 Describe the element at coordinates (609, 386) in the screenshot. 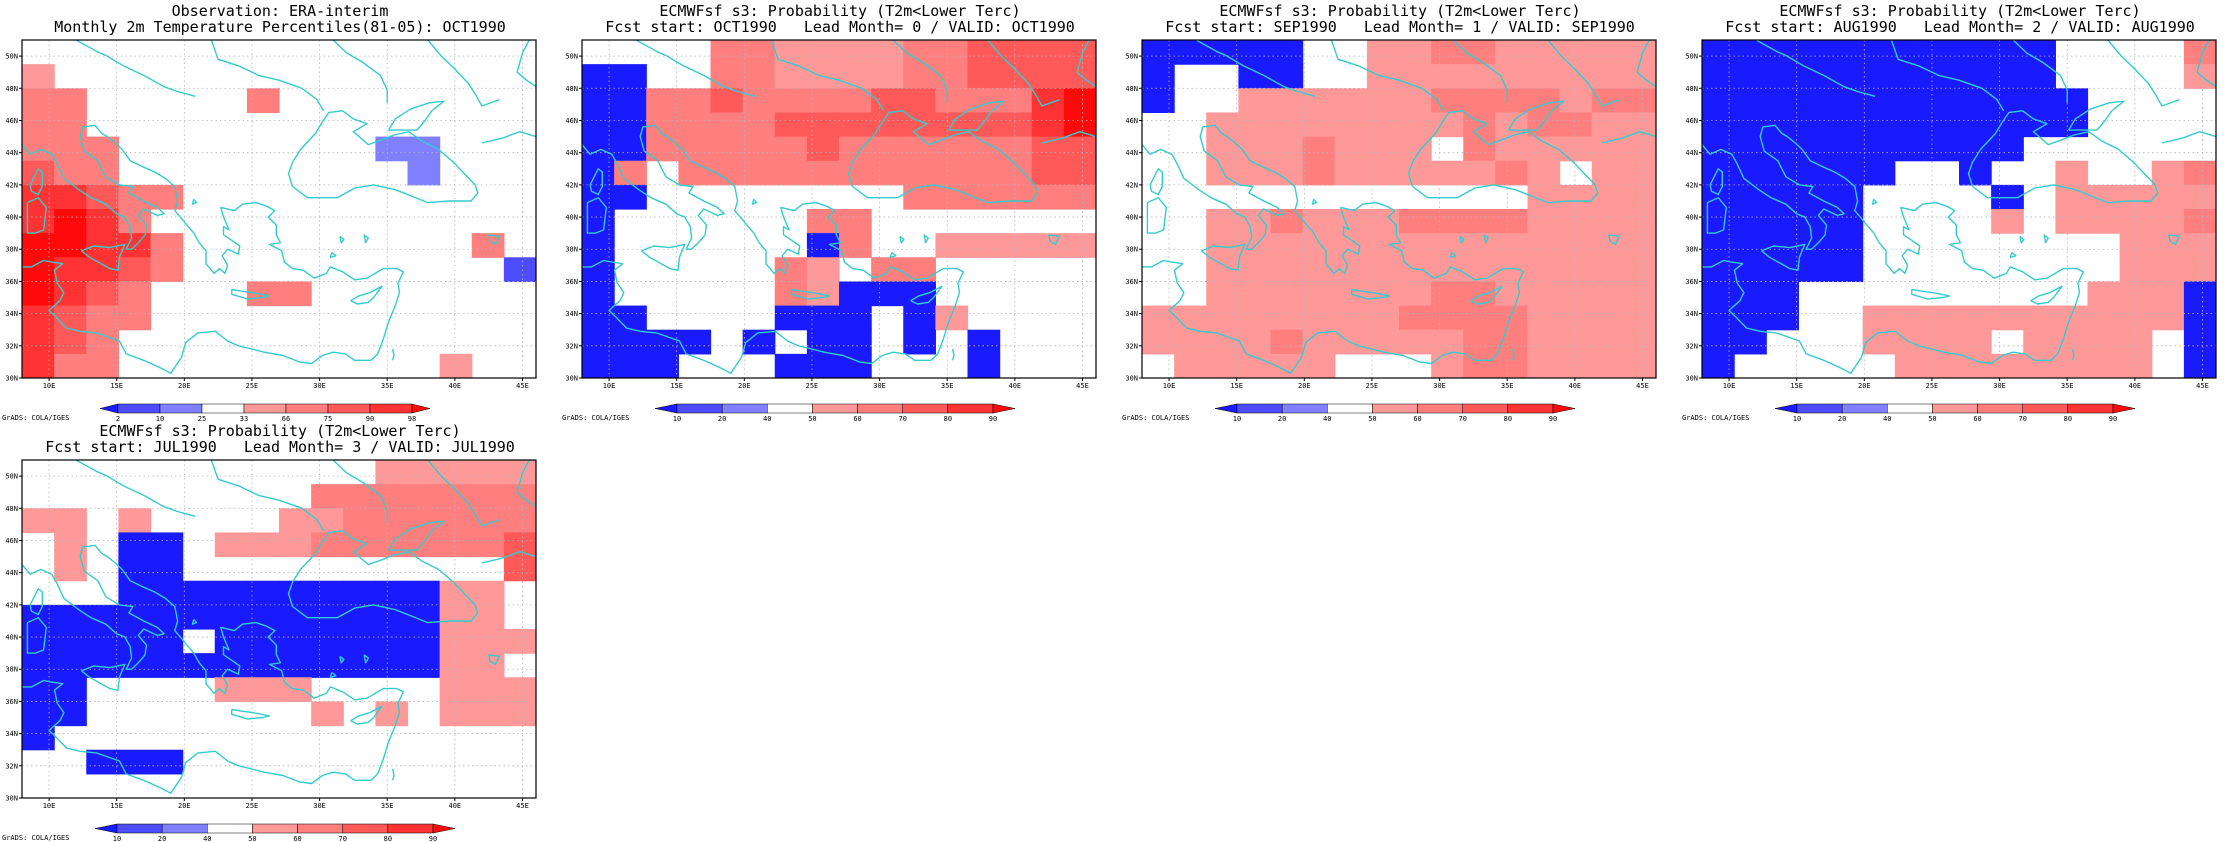

I see `lon-tick-label: 10E` at that location.